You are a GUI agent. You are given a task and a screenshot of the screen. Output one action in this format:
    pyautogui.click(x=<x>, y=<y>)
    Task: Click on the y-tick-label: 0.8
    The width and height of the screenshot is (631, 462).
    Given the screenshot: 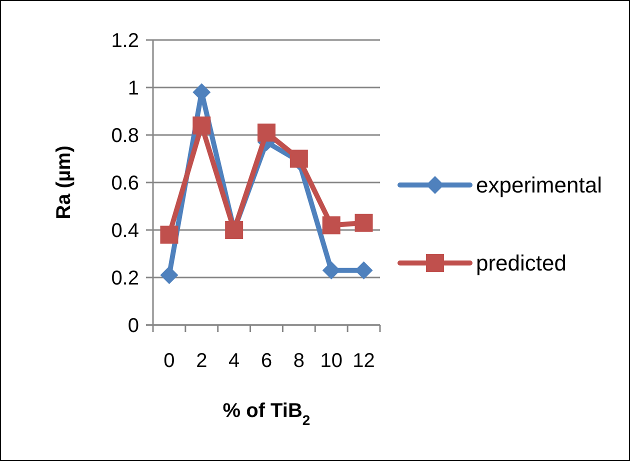 What is the action you would take?
    pyautogui.click(x=125, y=136)
    